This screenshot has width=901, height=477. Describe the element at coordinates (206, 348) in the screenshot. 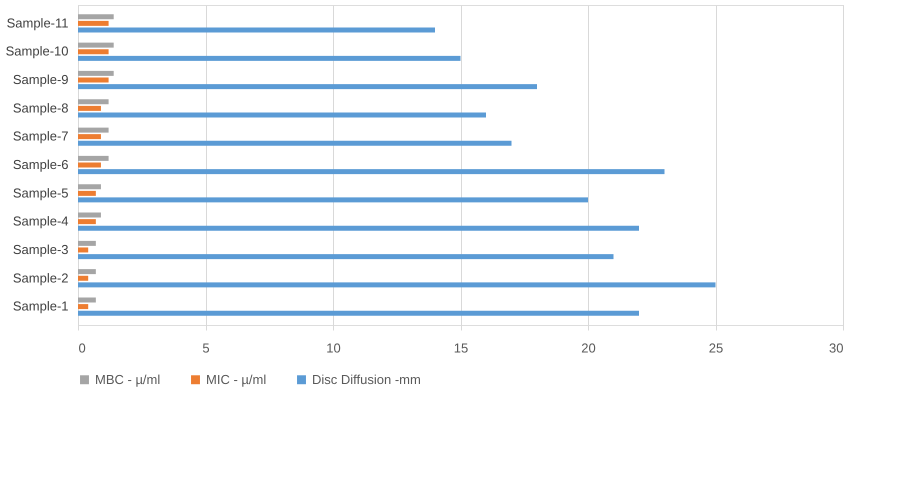

I see `x-tick-label: 5` at that location.